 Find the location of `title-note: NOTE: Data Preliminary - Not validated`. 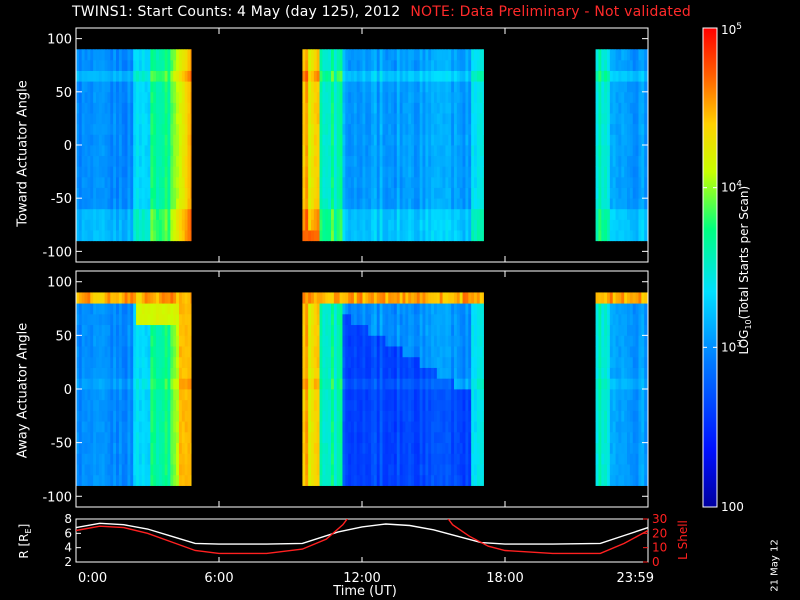

title-note: NOTE: Data Preliminary - Not validated is located at coordinates (550, 12).